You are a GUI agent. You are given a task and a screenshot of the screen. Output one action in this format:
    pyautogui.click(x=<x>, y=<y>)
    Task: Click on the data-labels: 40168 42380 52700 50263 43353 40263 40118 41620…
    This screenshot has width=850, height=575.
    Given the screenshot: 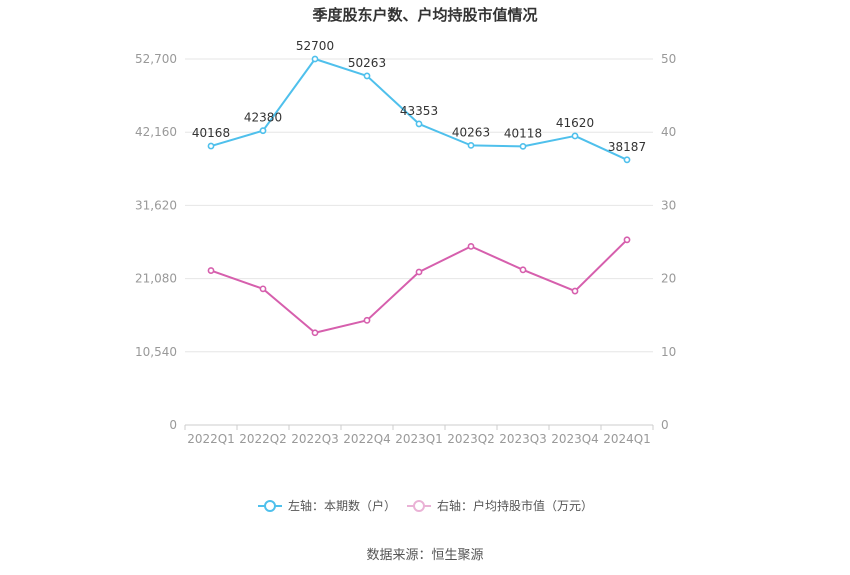 What is the action you would take?
    pyautogui.click(x=419, y=96)
    